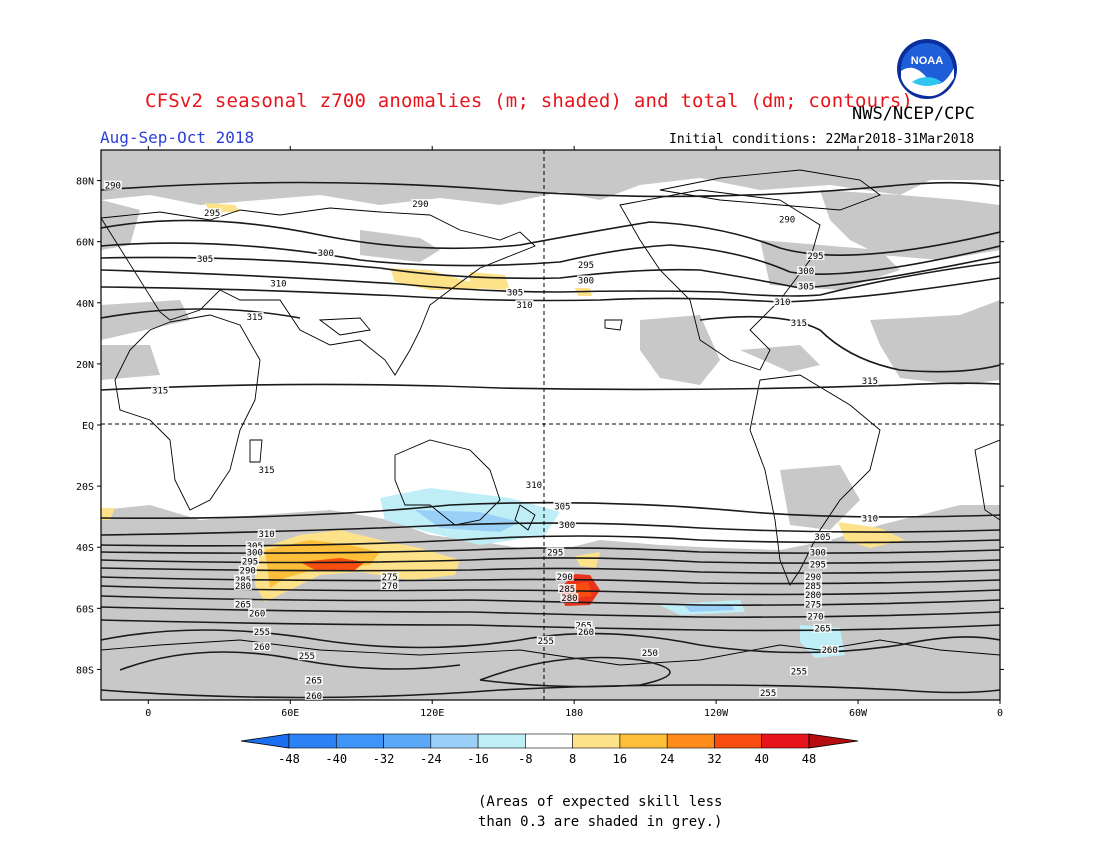 The width and height of the screenshot is (1100, 850). I want to click on colorbar-label: 32, so click(714, 759).